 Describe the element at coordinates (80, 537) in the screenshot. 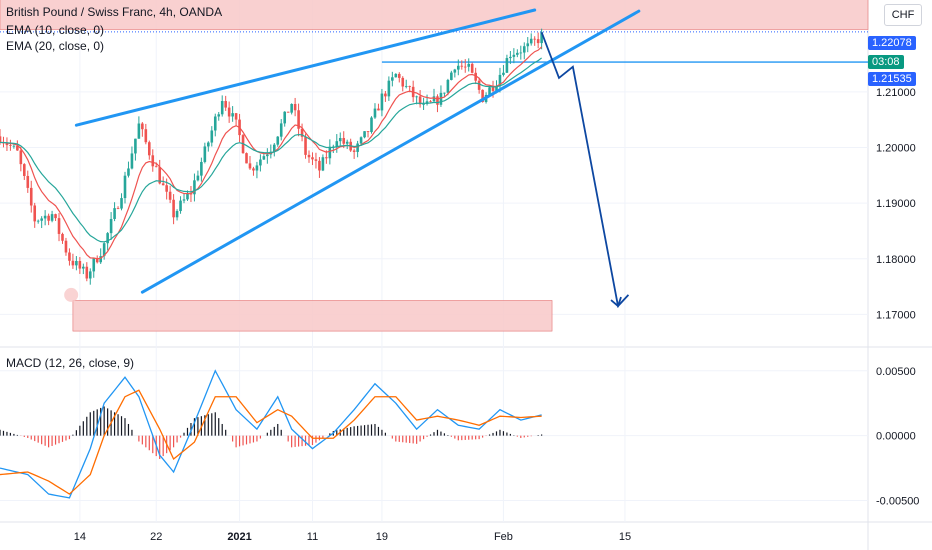

I see `time-tick-label: 14` at that location.